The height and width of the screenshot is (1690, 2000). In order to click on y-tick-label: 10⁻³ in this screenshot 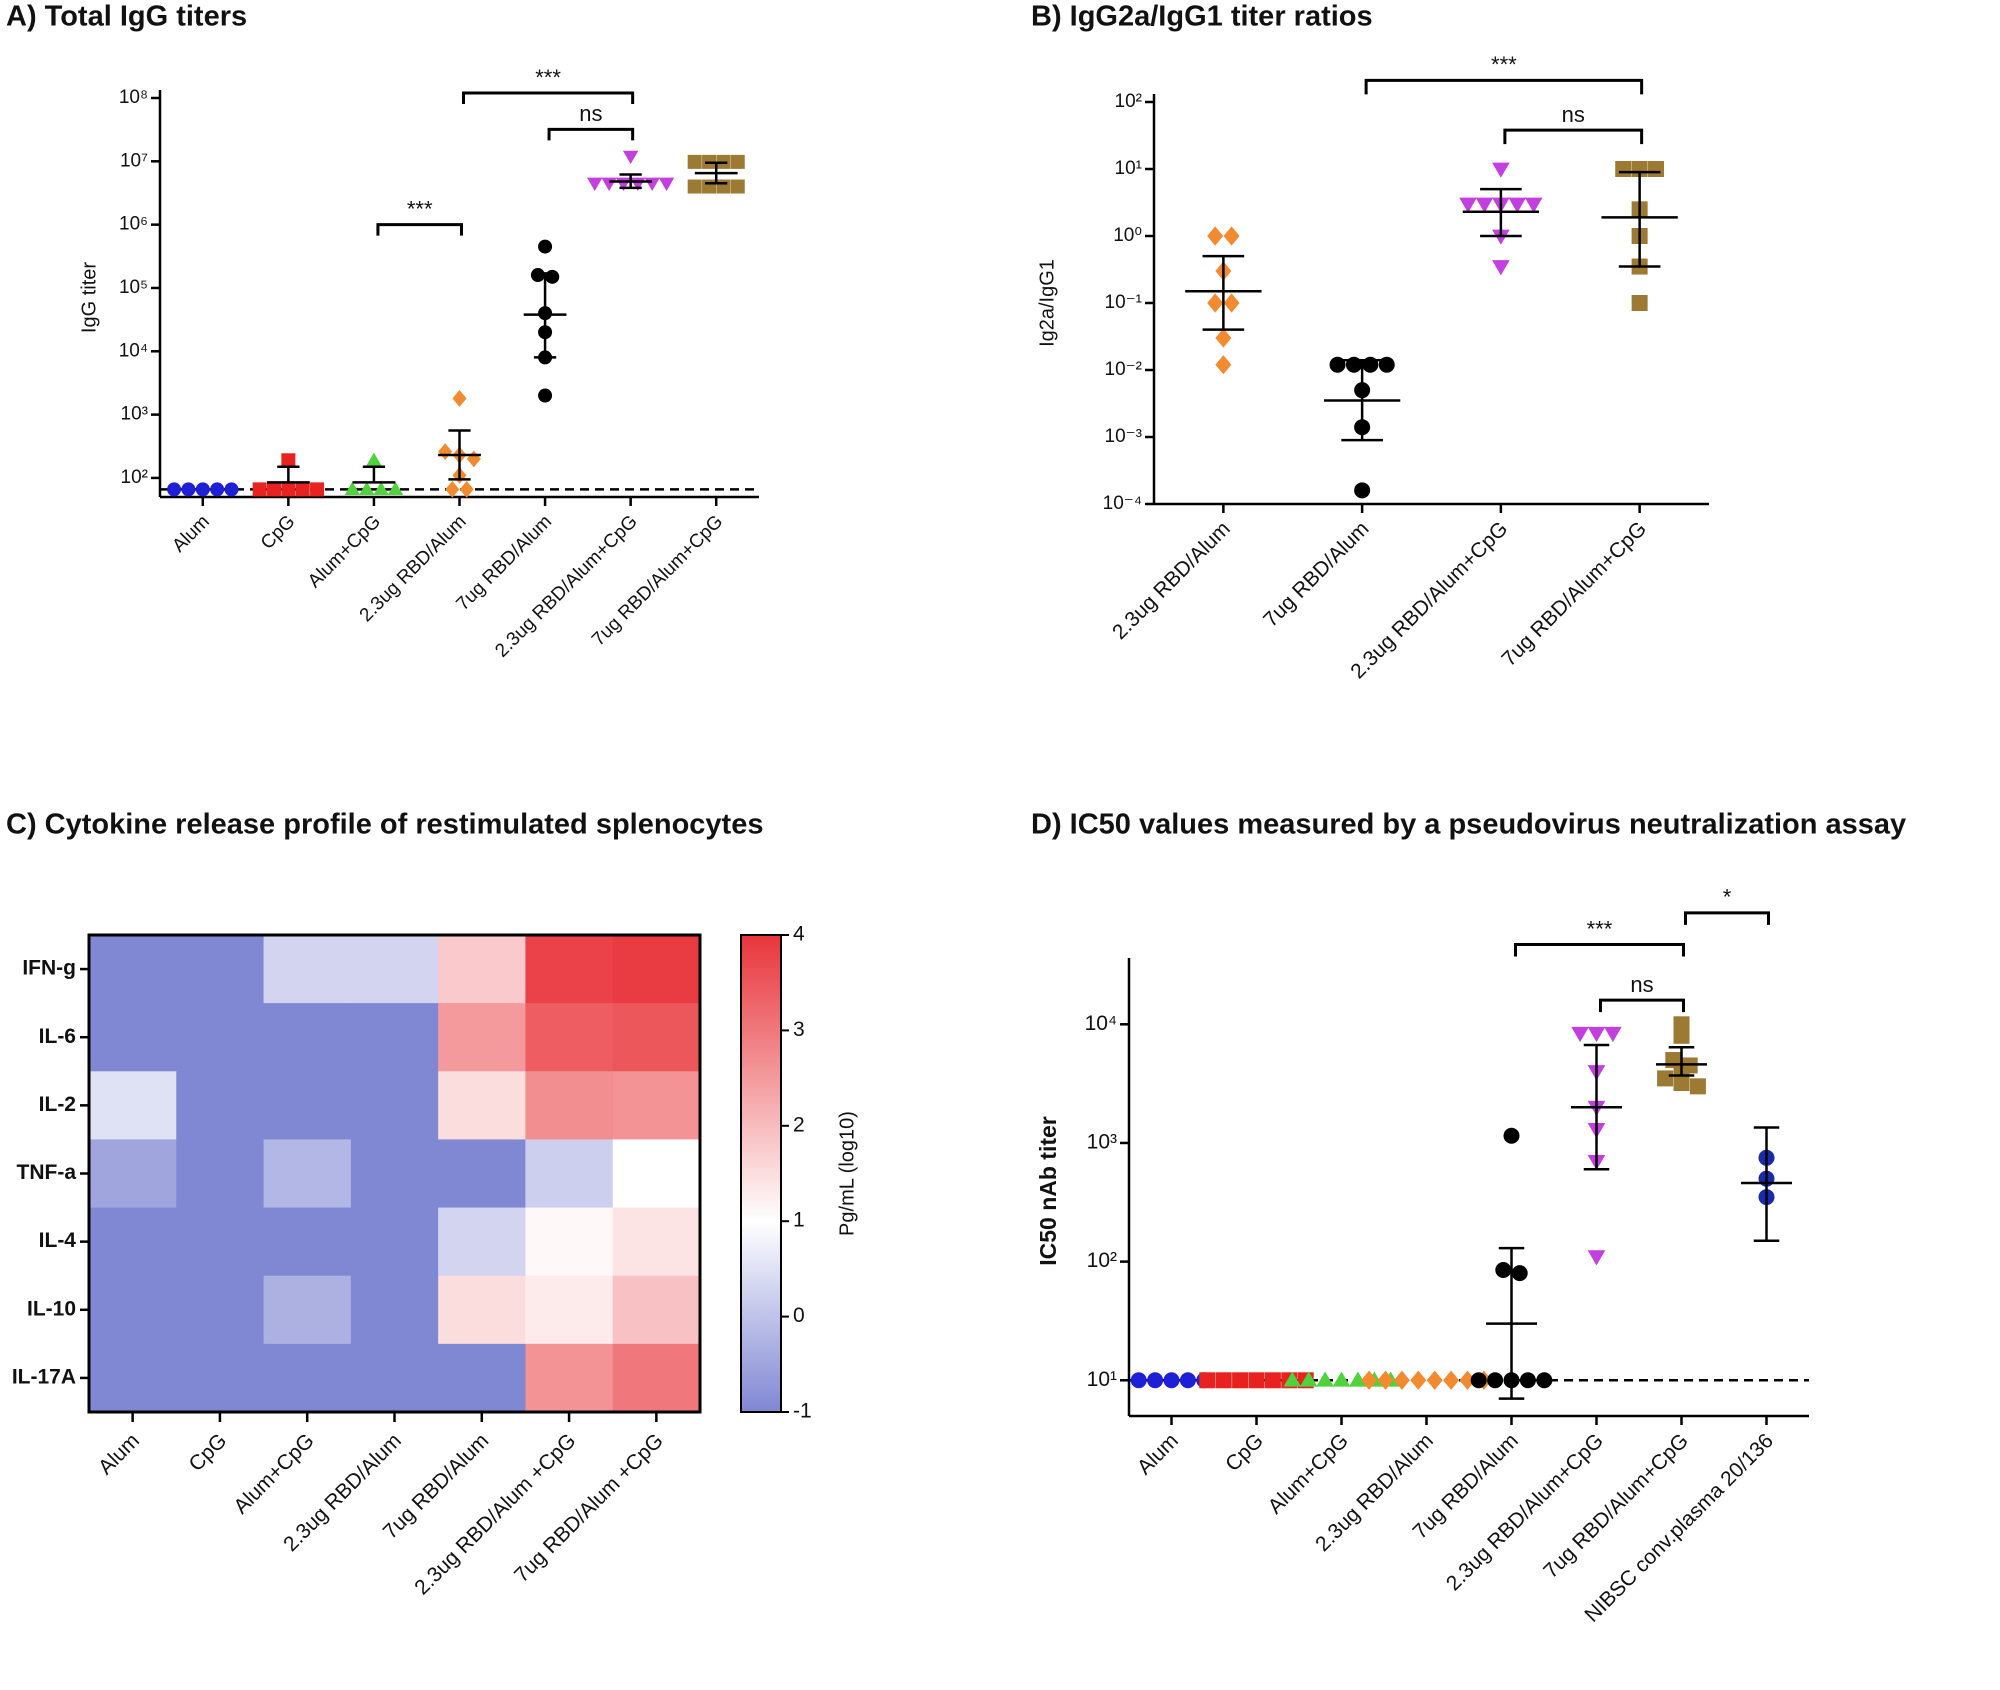, I will do `click(1124, 436)`.